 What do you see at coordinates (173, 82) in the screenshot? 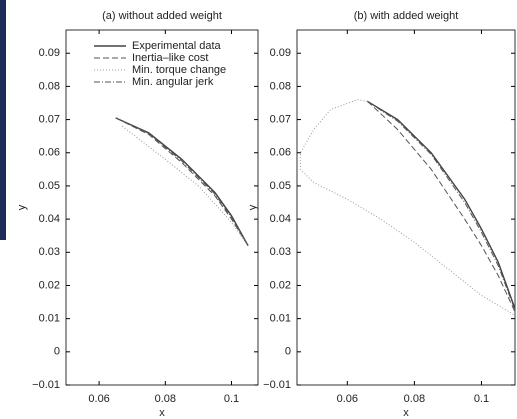
I see `legend-label: Min. angular jerk` at bounding box center [173, 82].